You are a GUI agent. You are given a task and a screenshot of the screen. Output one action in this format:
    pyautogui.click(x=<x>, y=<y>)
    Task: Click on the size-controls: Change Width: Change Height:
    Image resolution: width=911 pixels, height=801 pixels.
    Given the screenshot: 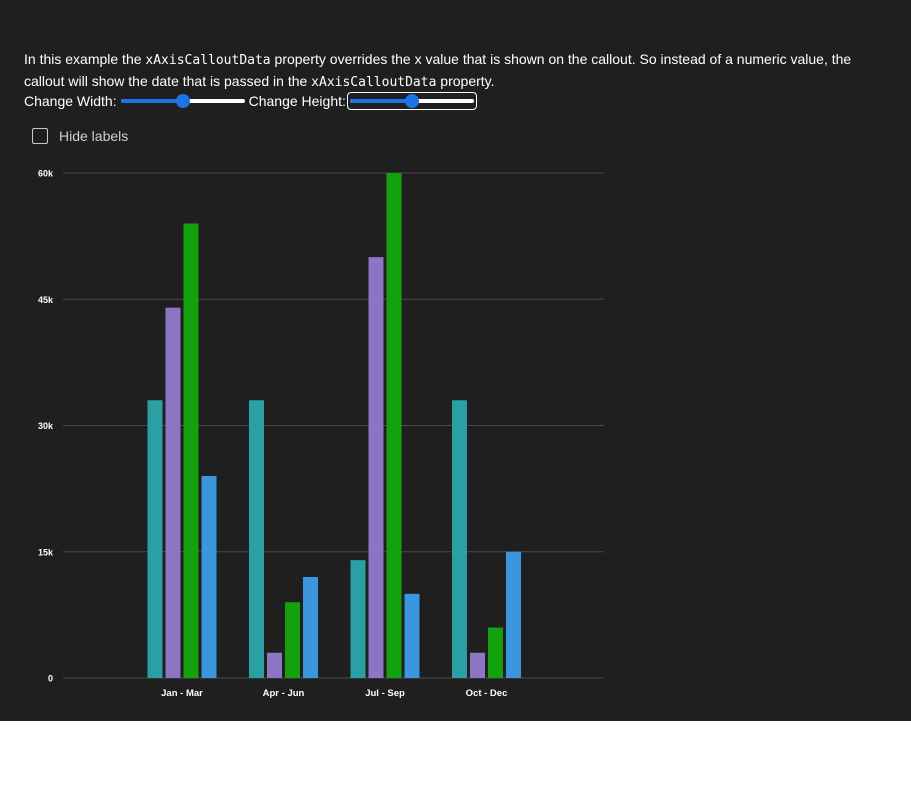 What is the action you would take?
    pyautogui.click(x=251, y=101)
    